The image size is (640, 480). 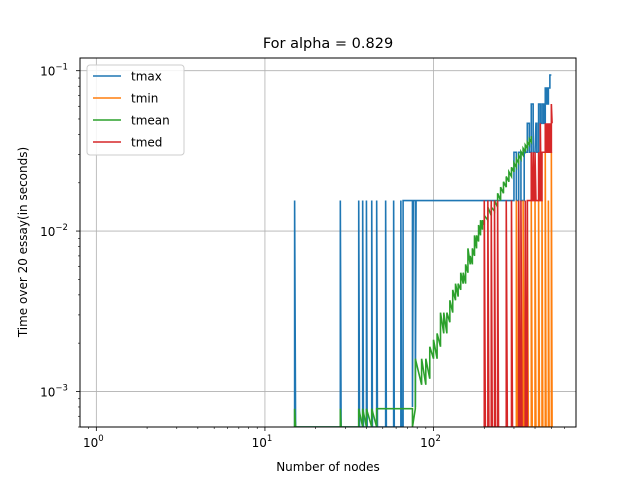 I want to click on legend: tmax tmin tmean tmed, so click(x=135, y=110).